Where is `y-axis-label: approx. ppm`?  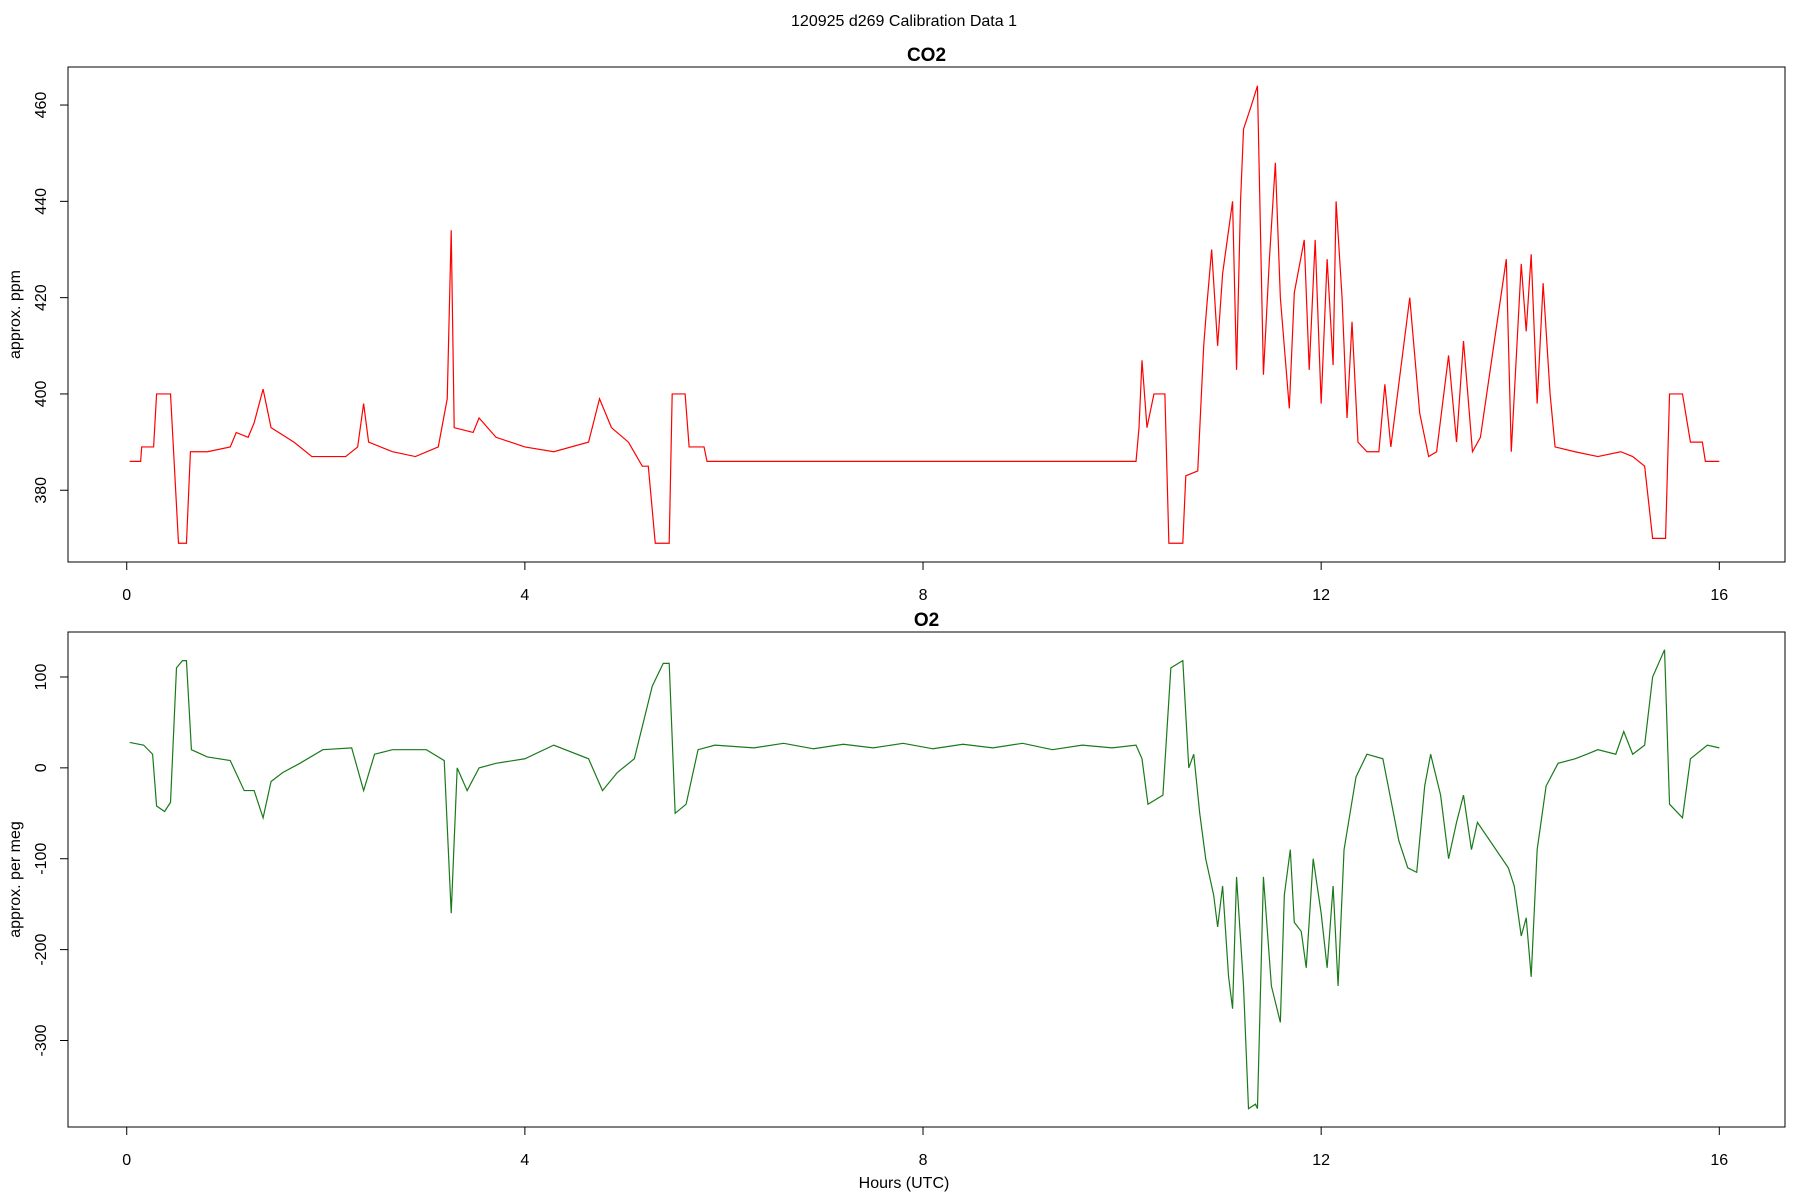
y-axis-label: approx. ppm is located at coordinates (15, 314).